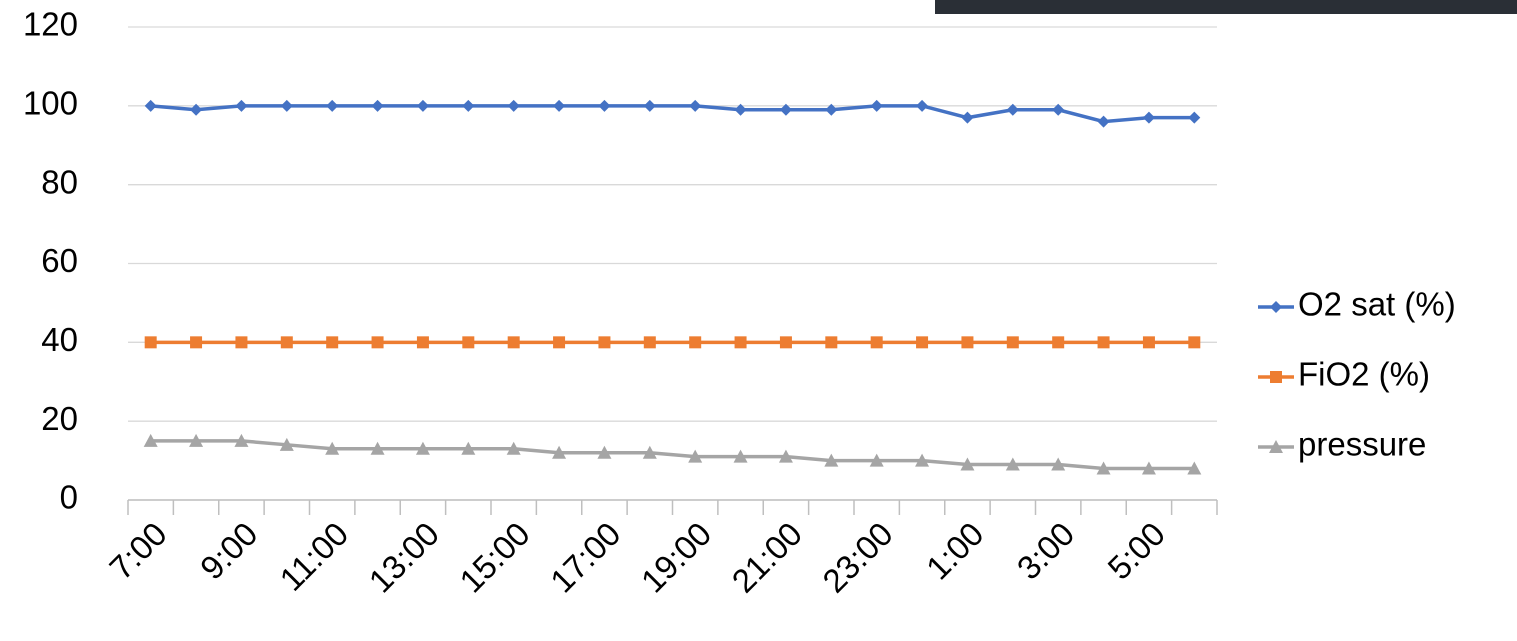 This screenshot has width=1517, height=641. Describe the element at coordinates (138, 551) in the screenshot. I see `x-tick-label: 7:00` at that location.